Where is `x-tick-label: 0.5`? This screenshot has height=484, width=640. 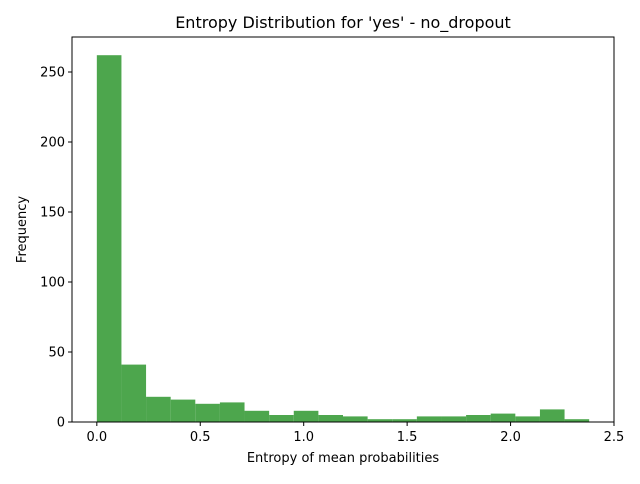 x-tick-label: 0.5 is located at coordinates (200, 437).